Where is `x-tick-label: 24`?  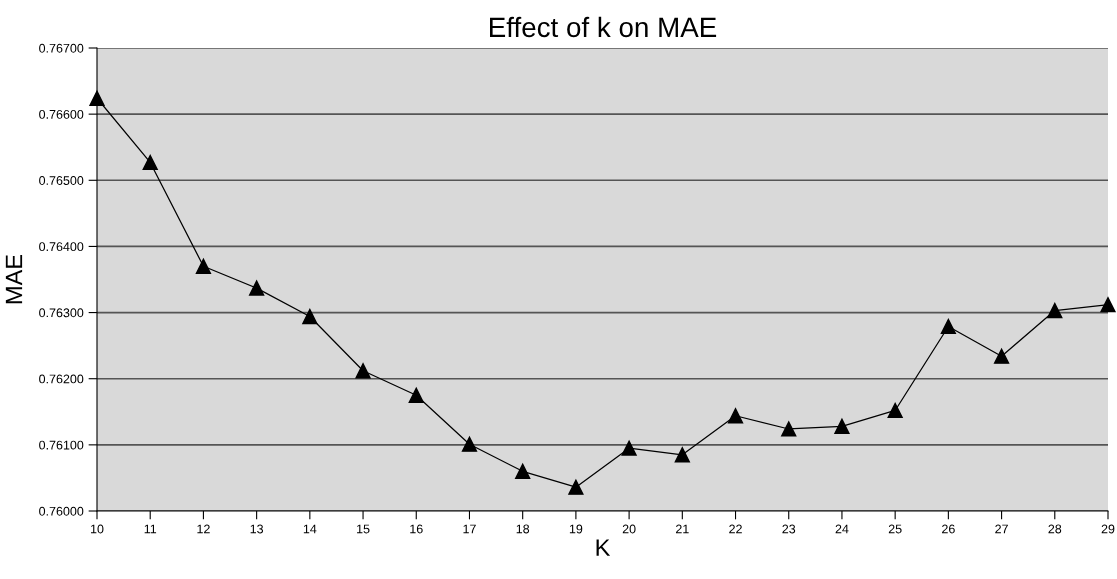 x-tick-label: 24 is located at coordinates (842, 529).